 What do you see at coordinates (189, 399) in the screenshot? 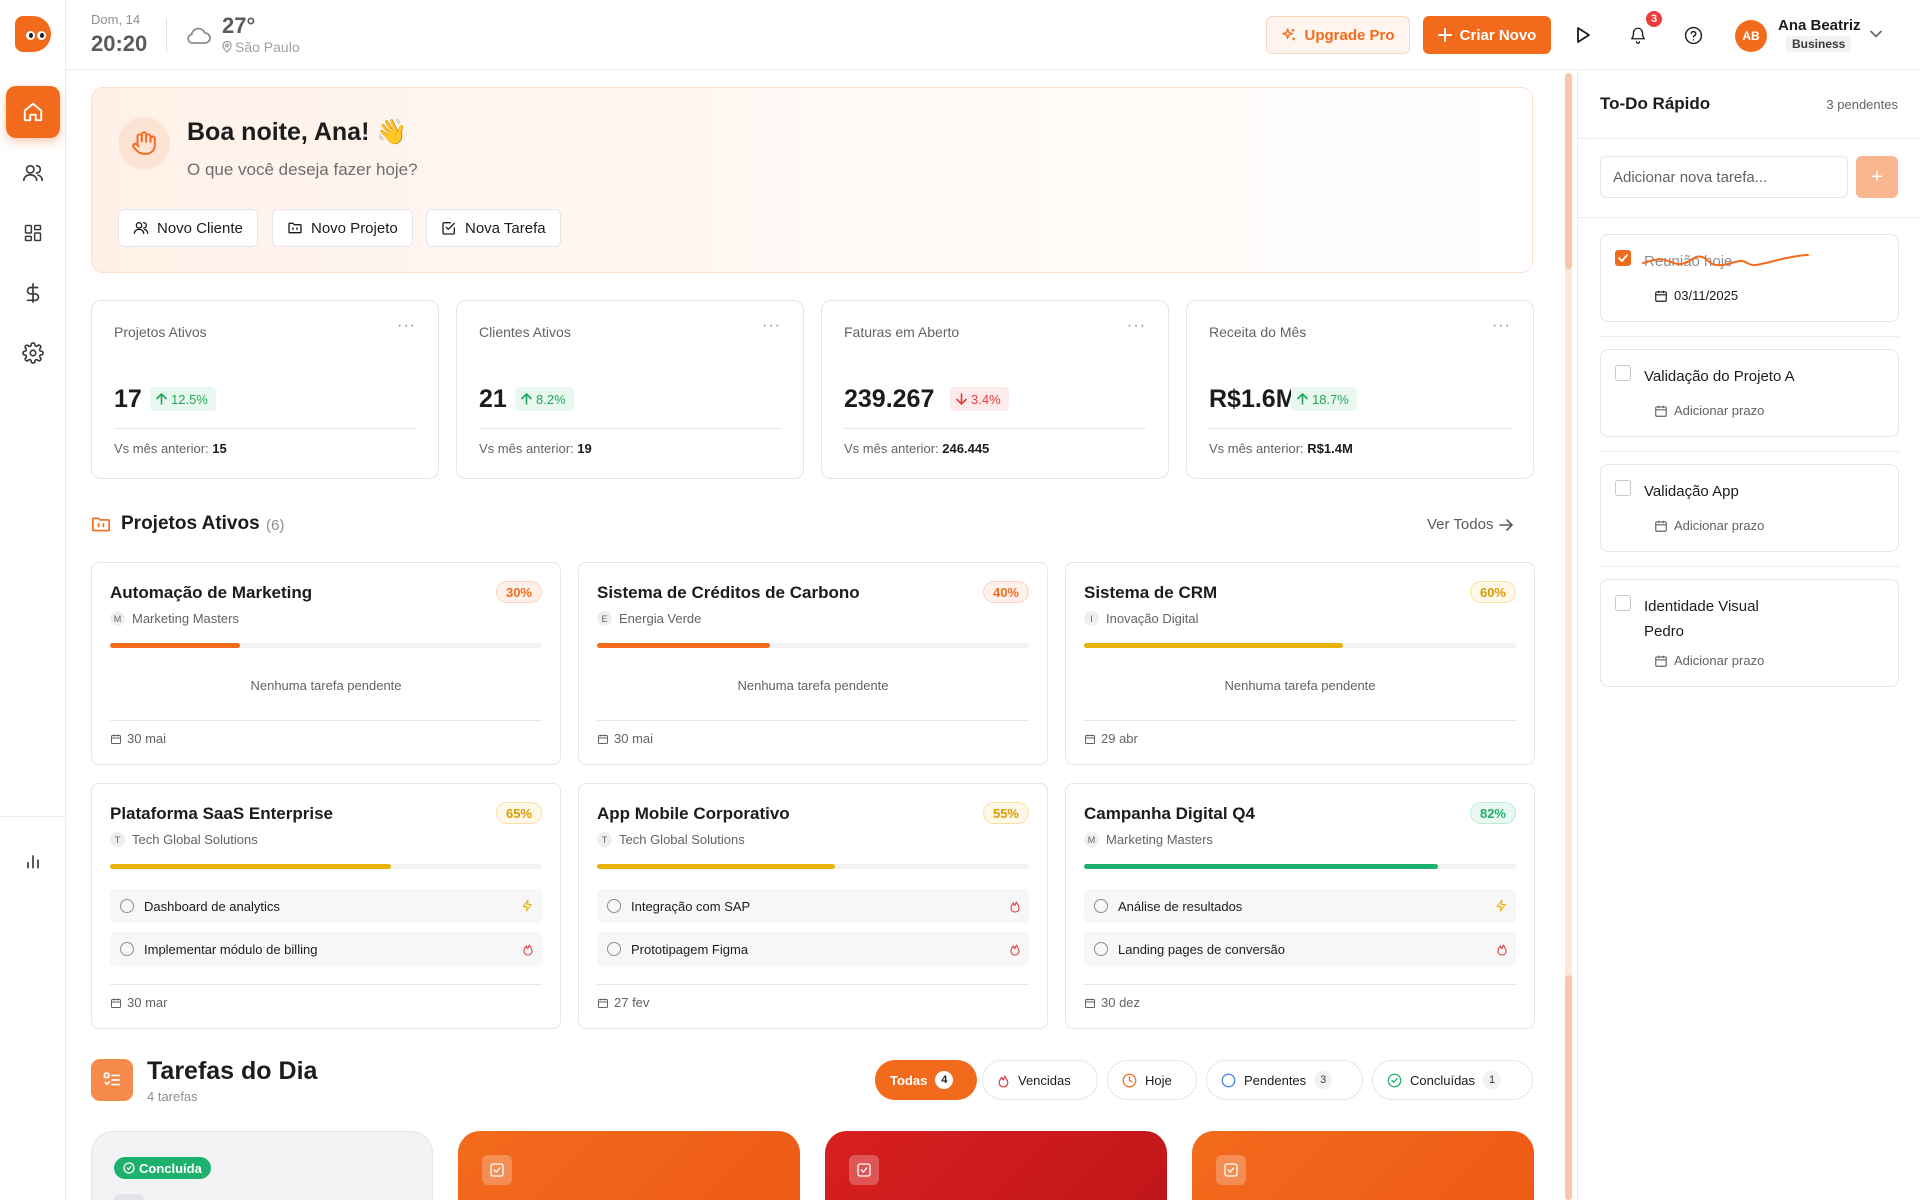
I see `stat-change: 12.5%` at bounding box center [189, 399].